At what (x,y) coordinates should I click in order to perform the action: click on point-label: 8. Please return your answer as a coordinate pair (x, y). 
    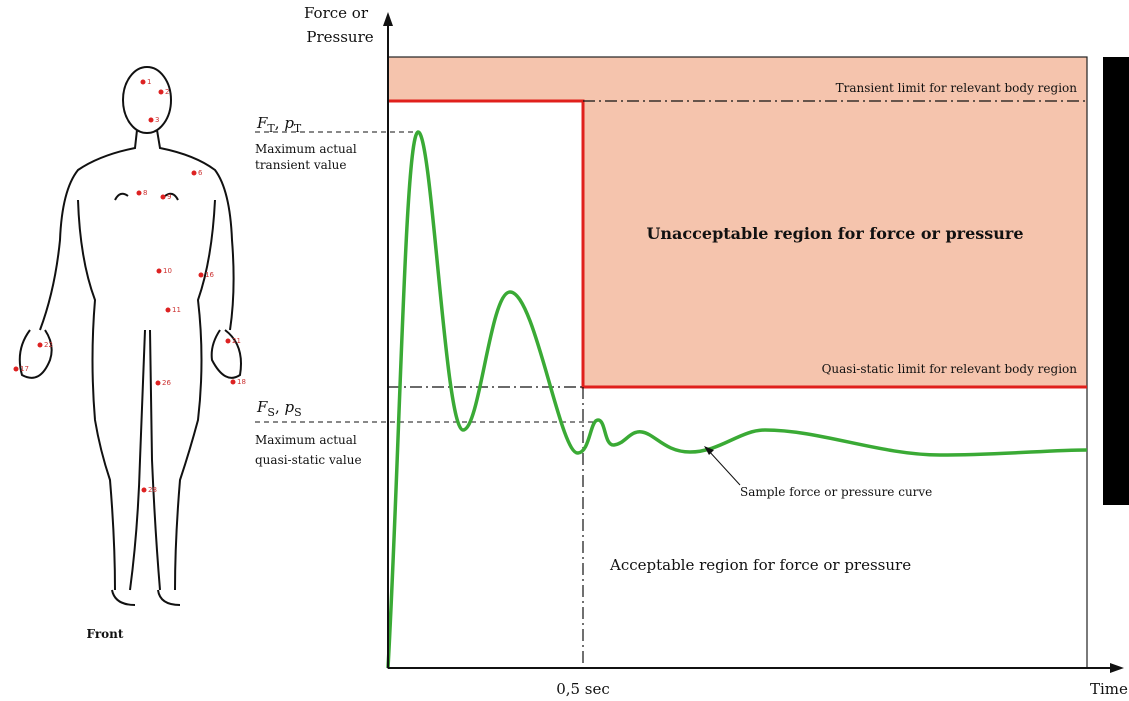
    Looking at the image, I should click on (145, 193).